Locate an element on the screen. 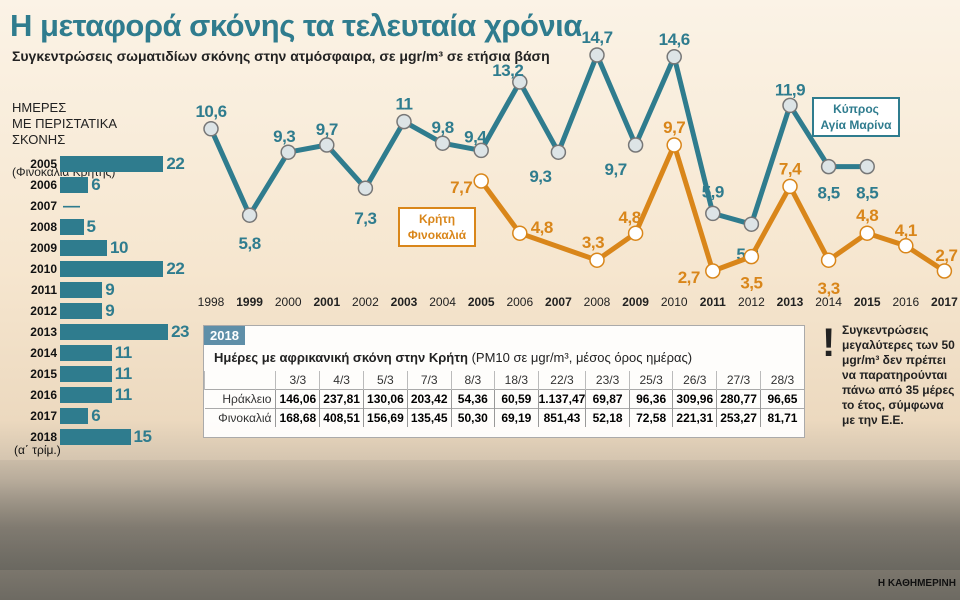  bar-row: 2015 11 is located at coordinates (71, 373).